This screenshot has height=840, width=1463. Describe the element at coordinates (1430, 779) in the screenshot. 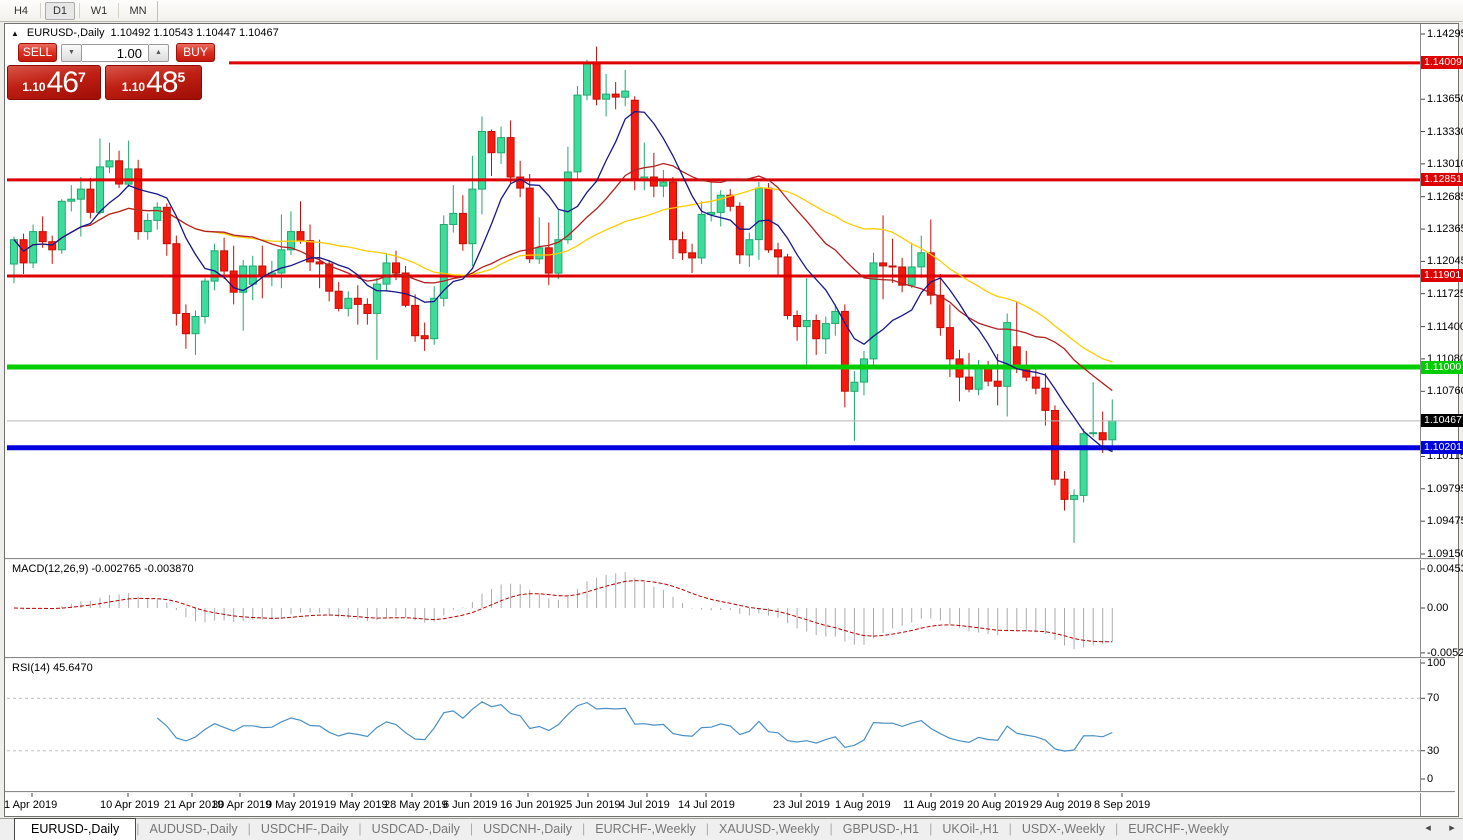

I see `axis-tick-label: 0` at that location.